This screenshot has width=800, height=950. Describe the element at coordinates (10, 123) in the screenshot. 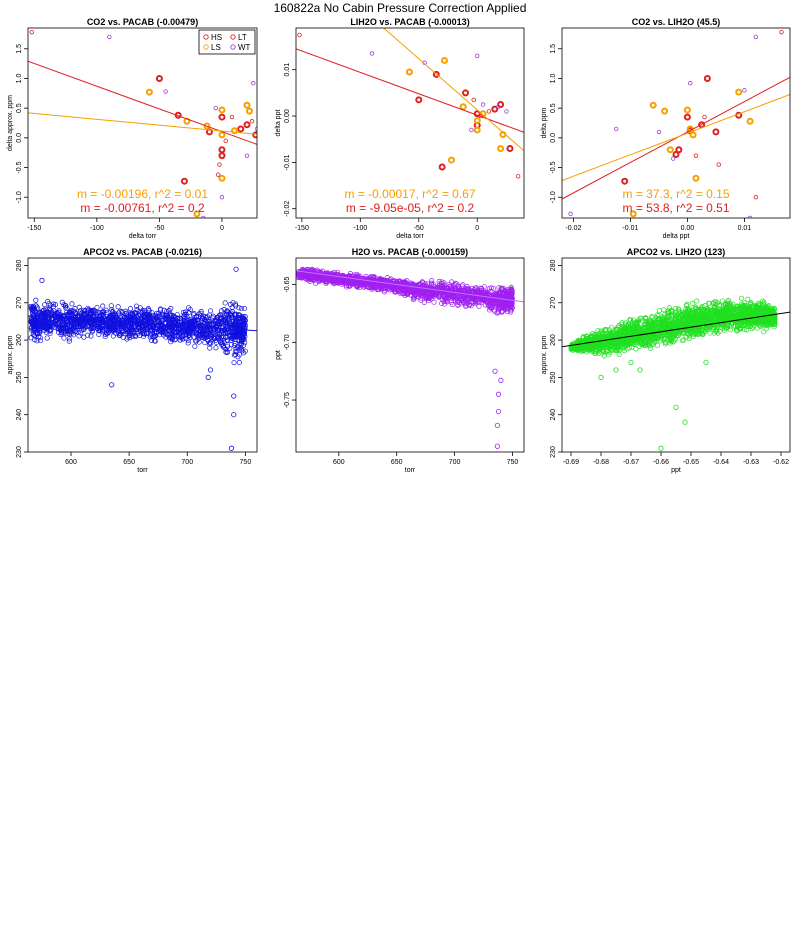

I see `y-axis-label: delta approx. ppm` at that location.